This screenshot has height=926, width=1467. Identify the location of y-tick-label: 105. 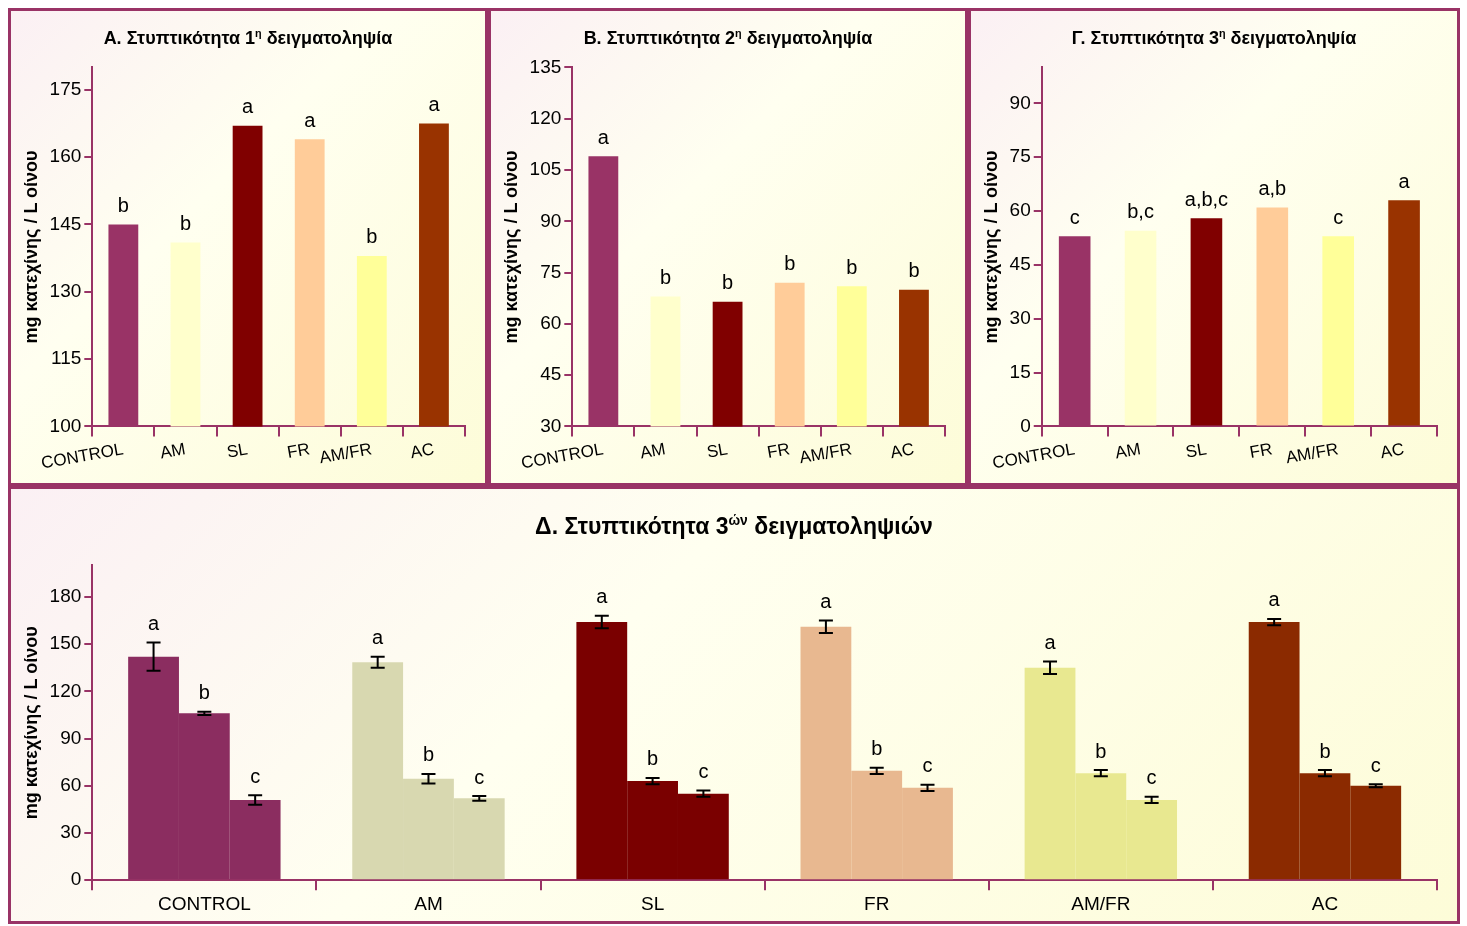
(545, 169).